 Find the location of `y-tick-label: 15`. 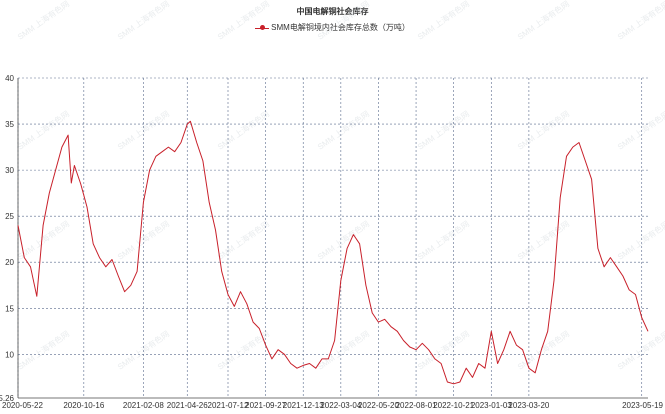

y-tick-label: 15 is located at coordinates (9, 308).